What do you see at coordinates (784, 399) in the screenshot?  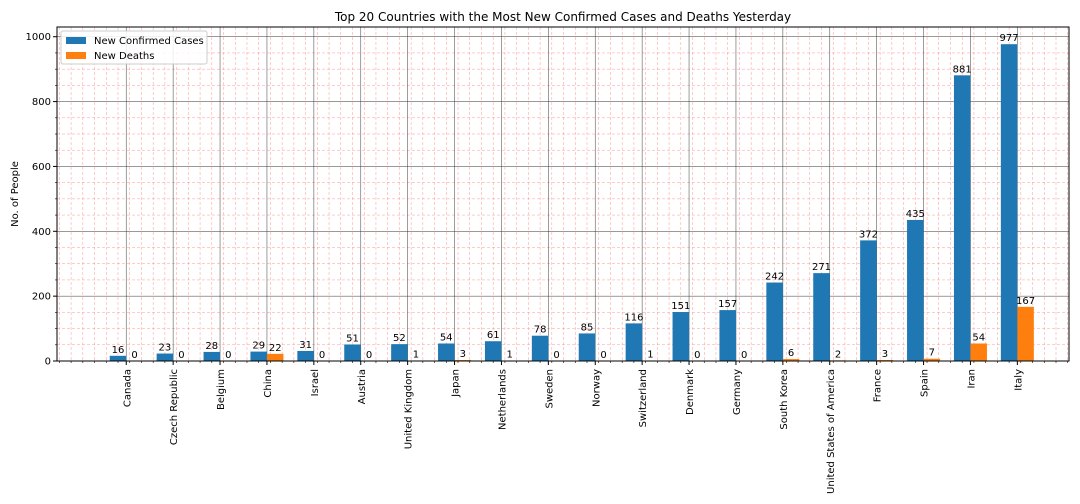 I see `x-tick-label: South Korea` at bounding box center [784, 399].